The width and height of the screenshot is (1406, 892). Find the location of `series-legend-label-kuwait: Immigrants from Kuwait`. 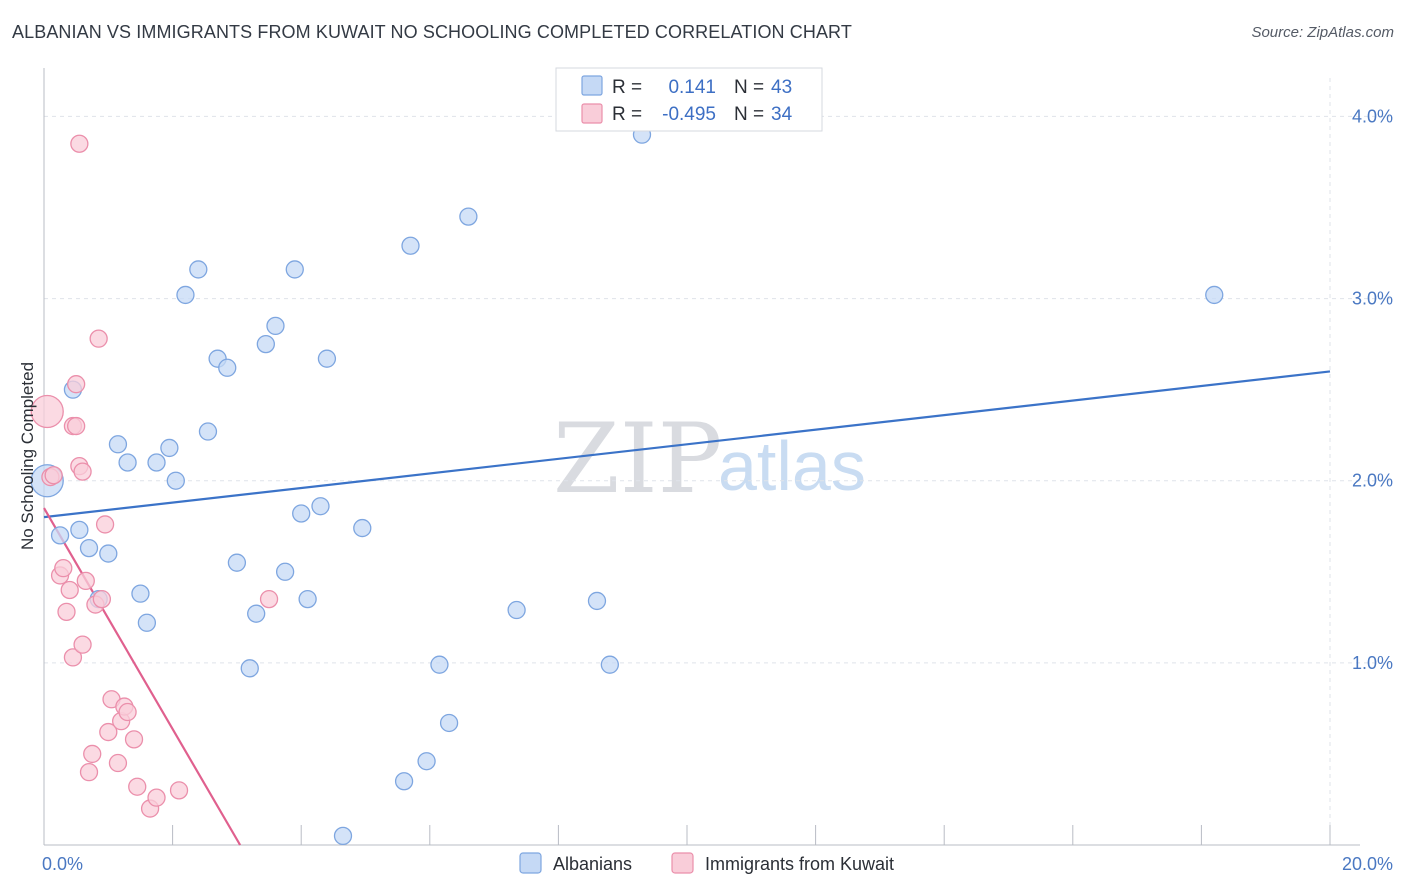

series-legend-label-kuwait: Immigrants from Kuwait is located at coordinates (799, 864).